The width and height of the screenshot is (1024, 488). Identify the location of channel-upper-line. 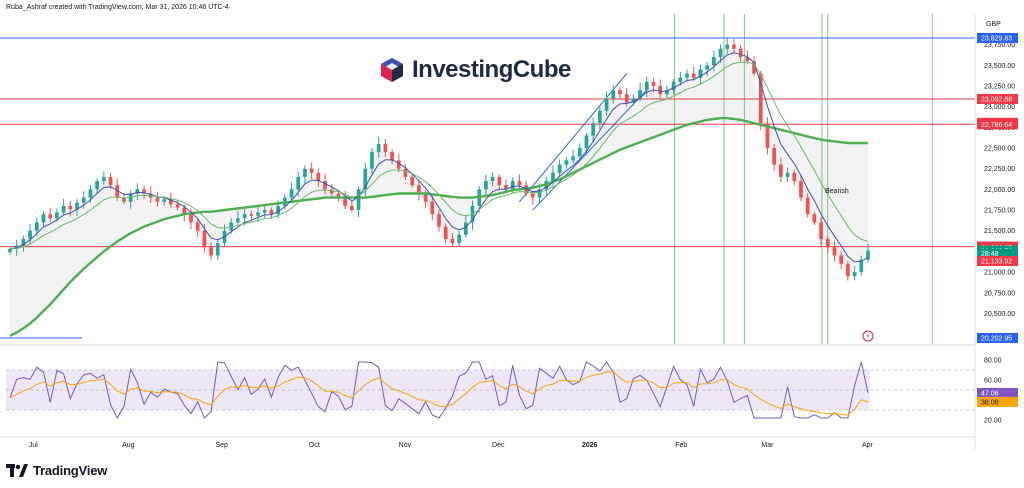
(573, 138).